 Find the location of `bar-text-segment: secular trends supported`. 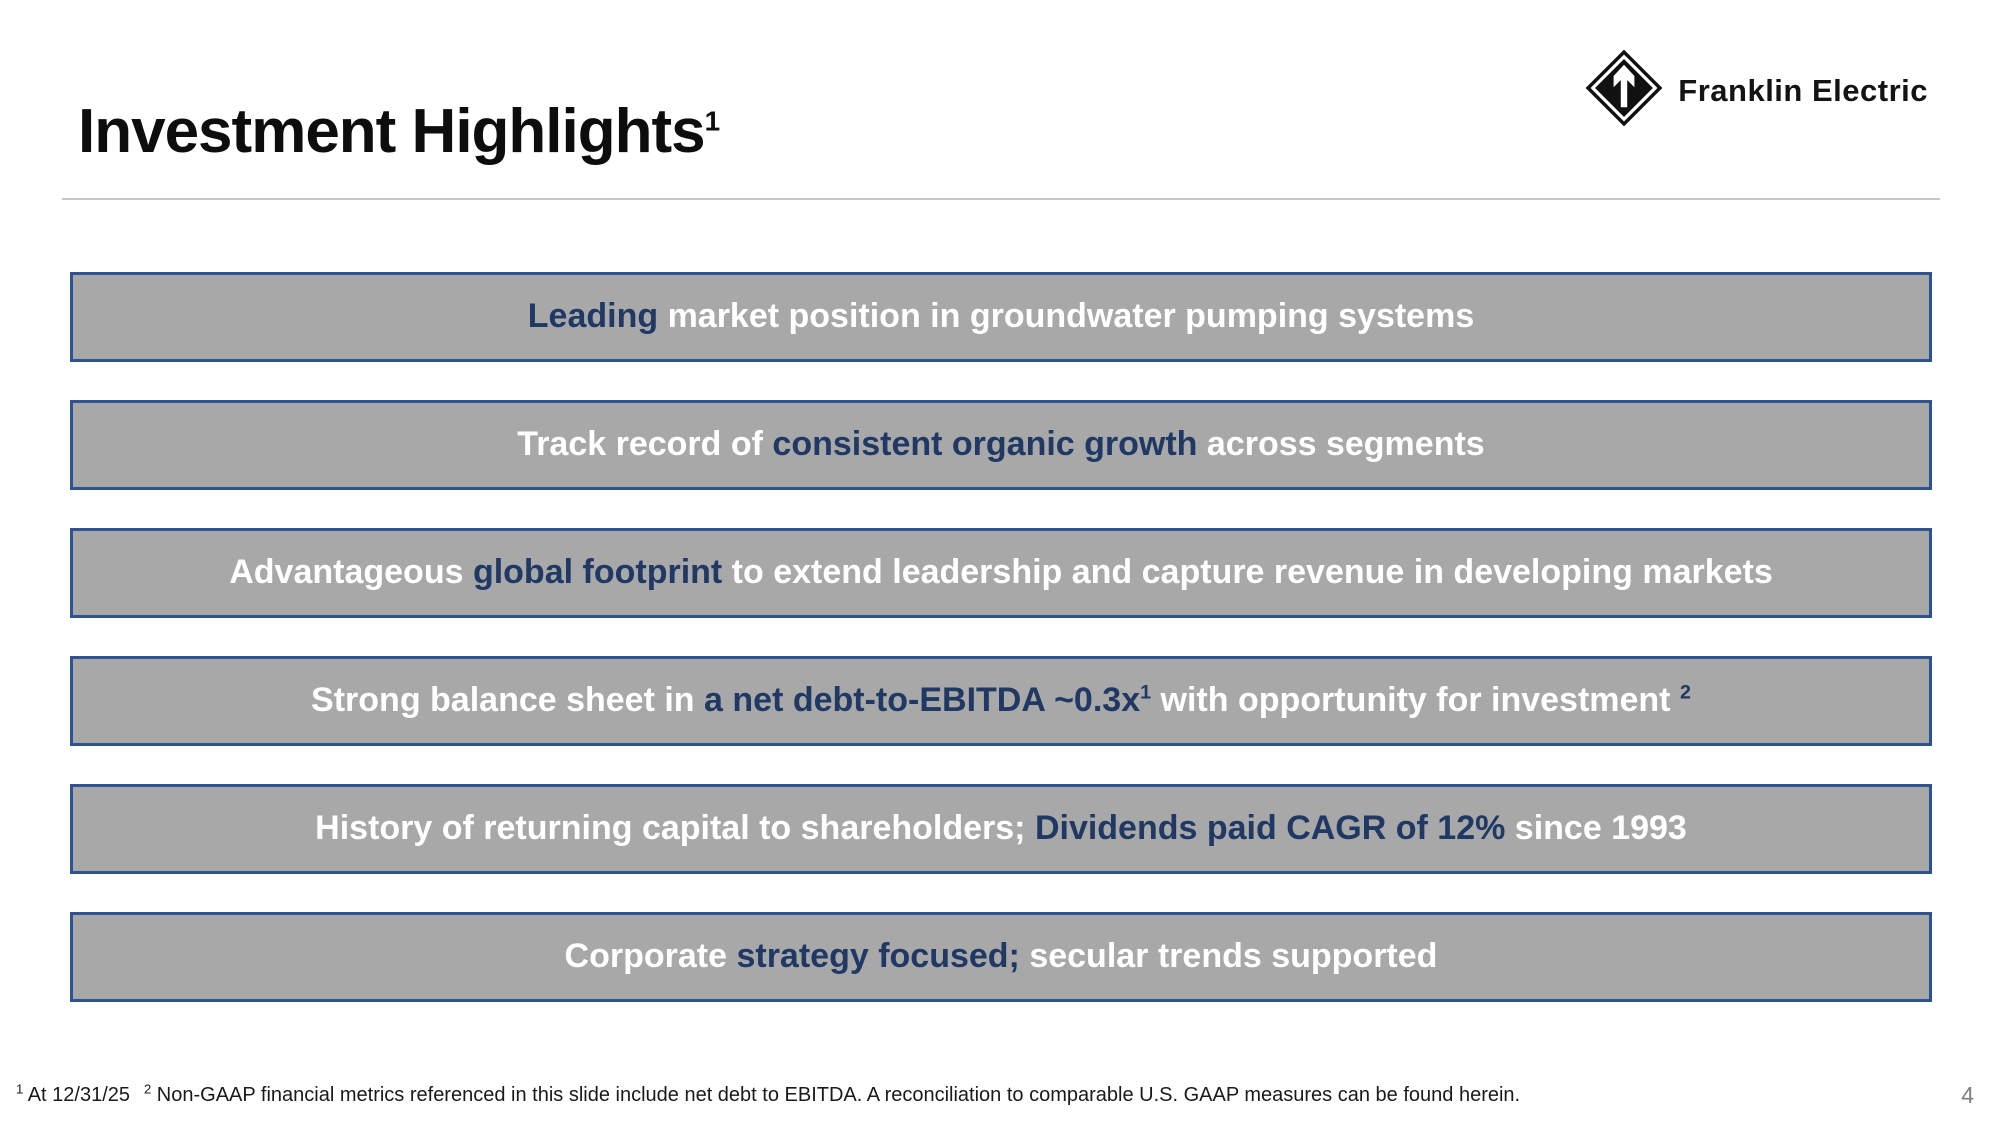

bar-text-segment: secular trends supported is located at coordinates (1233, 956).